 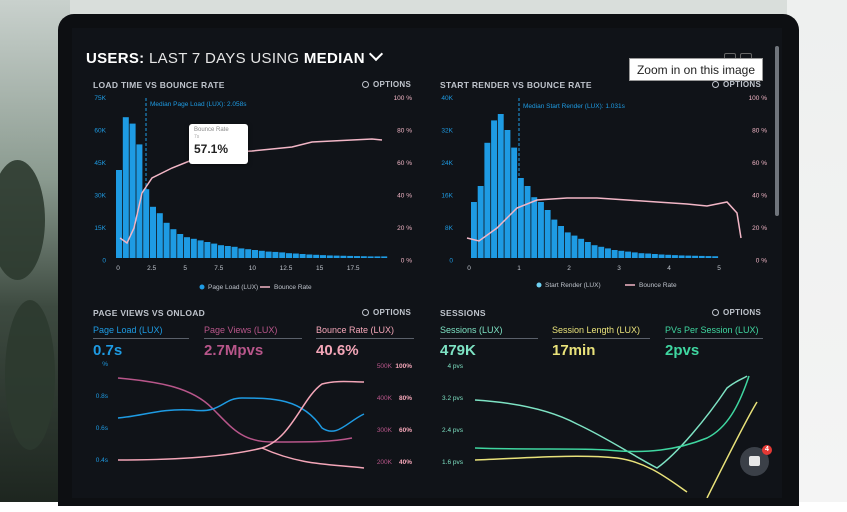 I want to click on chart-tooltip: Bounce Rate 7s 57.1%, so click(x=218, y=144).